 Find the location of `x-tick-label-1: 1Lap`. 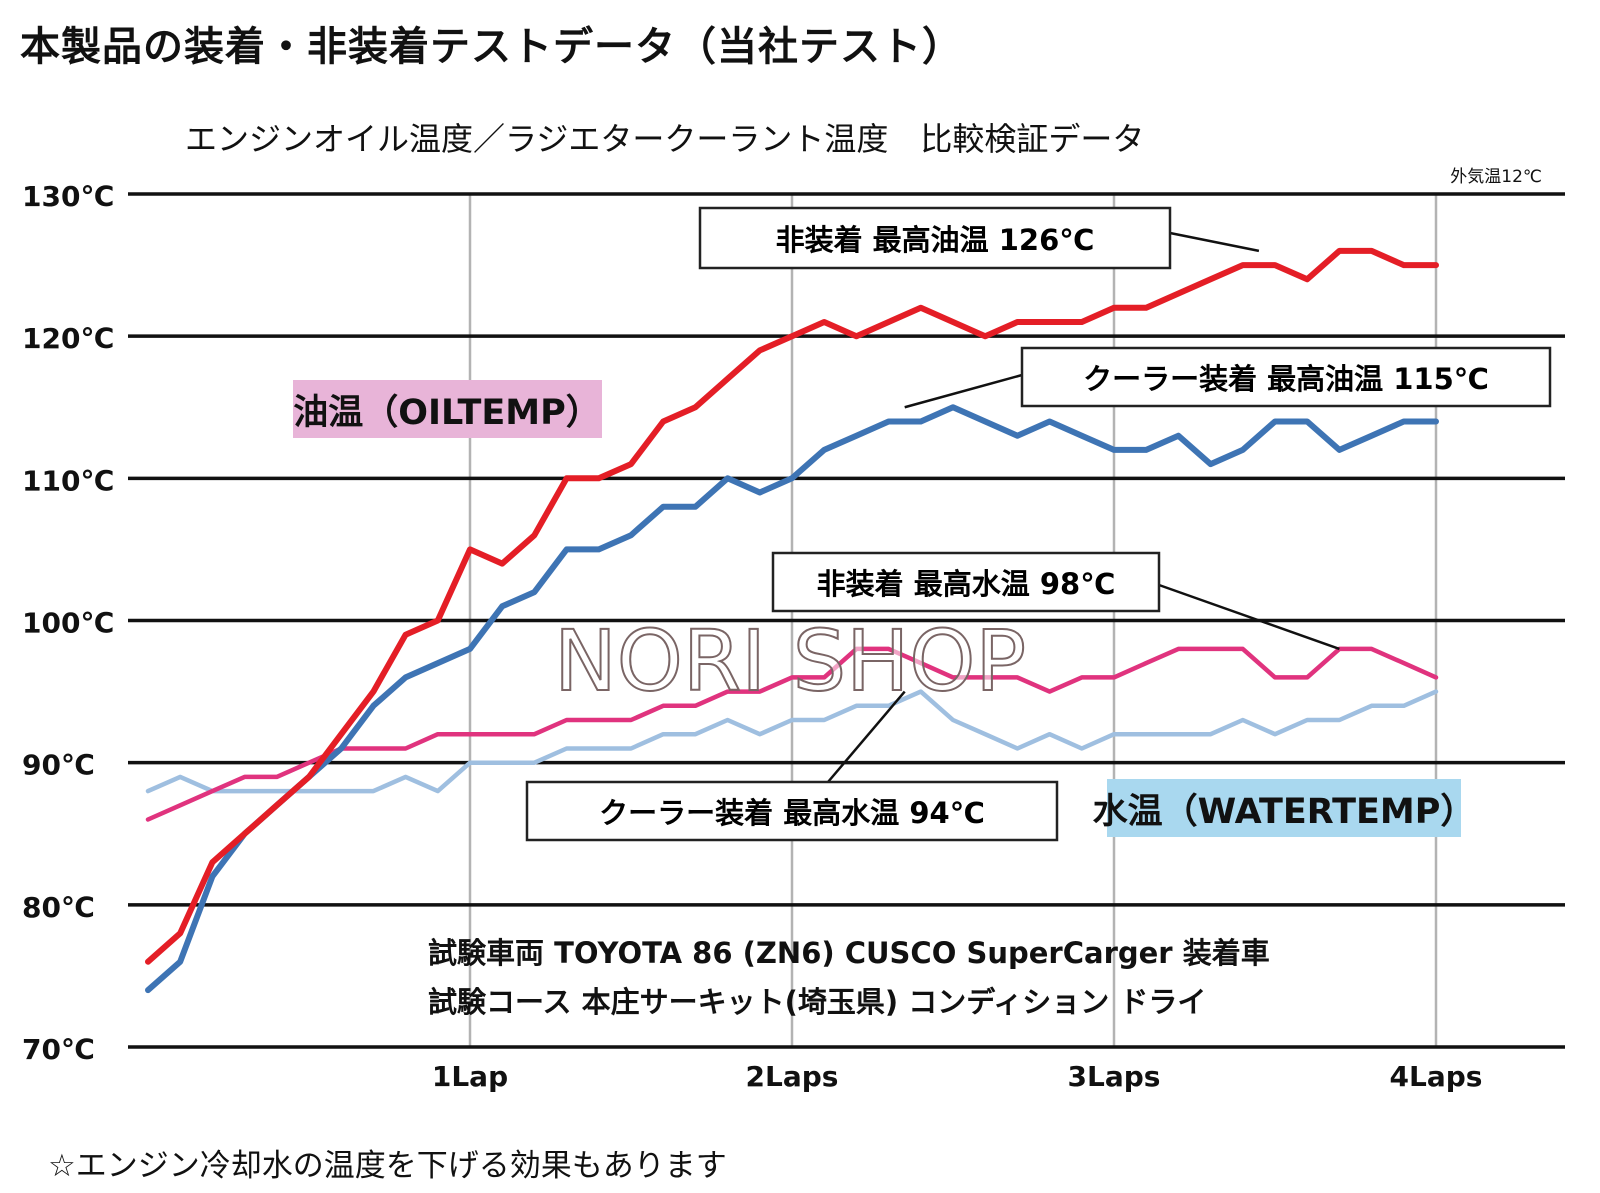

x-tick-label-1: 1Lap is located at coordinates (470, 1076).